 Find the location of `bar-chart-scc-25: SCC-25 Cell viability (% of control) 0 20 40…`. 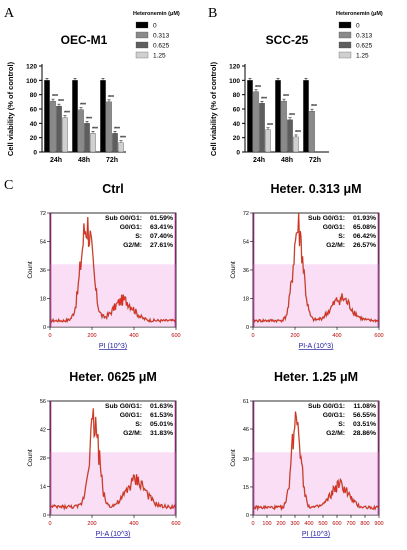

bar-chart-scc-25: SCC-25 Cell viability (% of control) 0 20 40… is located at coordinates (296, 87).